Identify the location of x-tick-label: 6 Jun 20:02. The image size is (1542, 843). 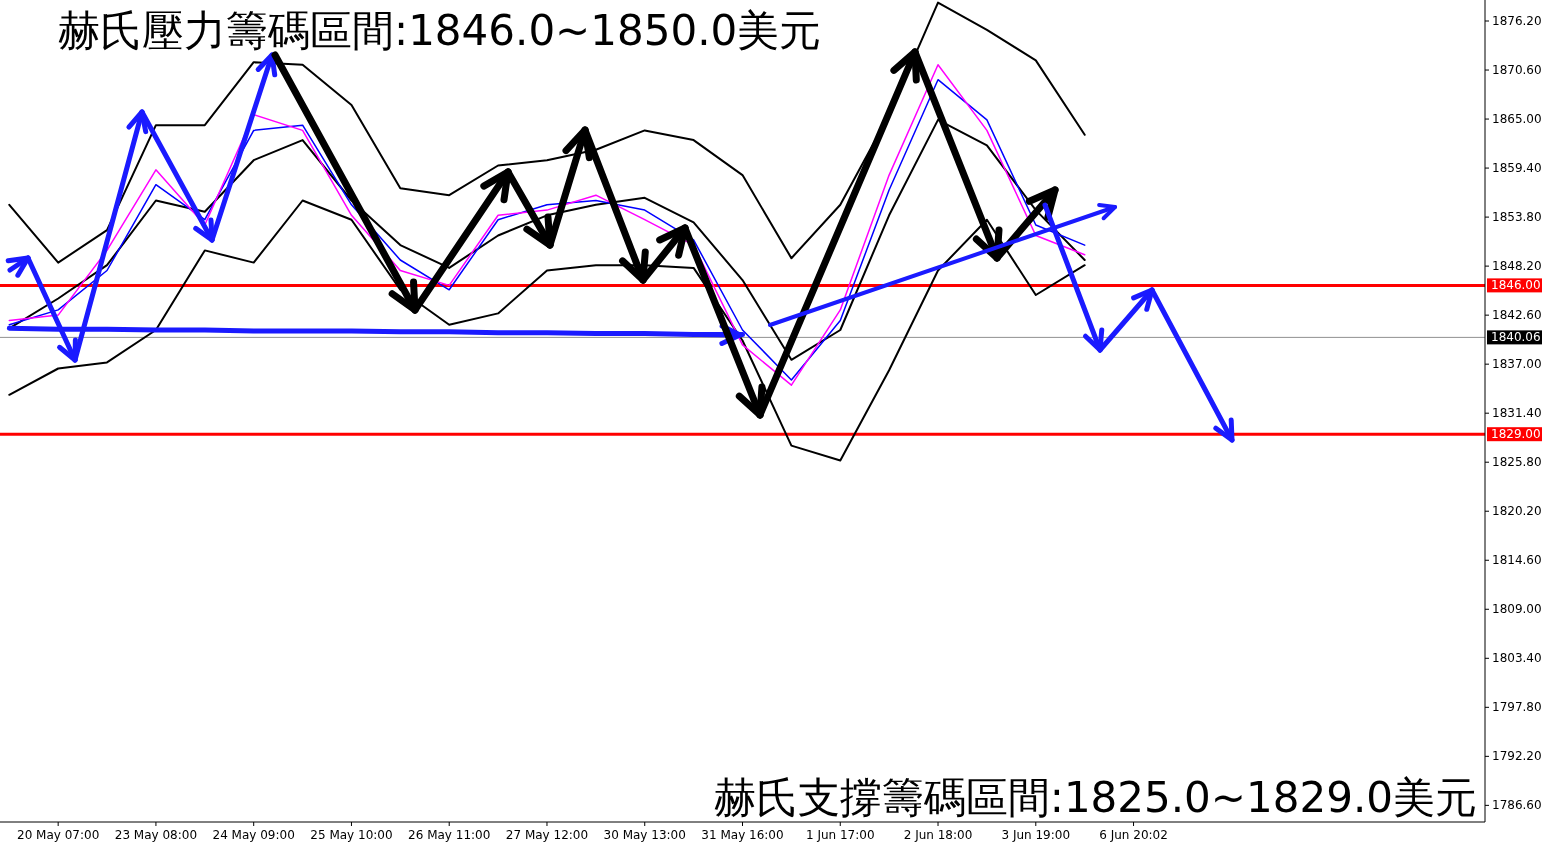
(1133, 835).